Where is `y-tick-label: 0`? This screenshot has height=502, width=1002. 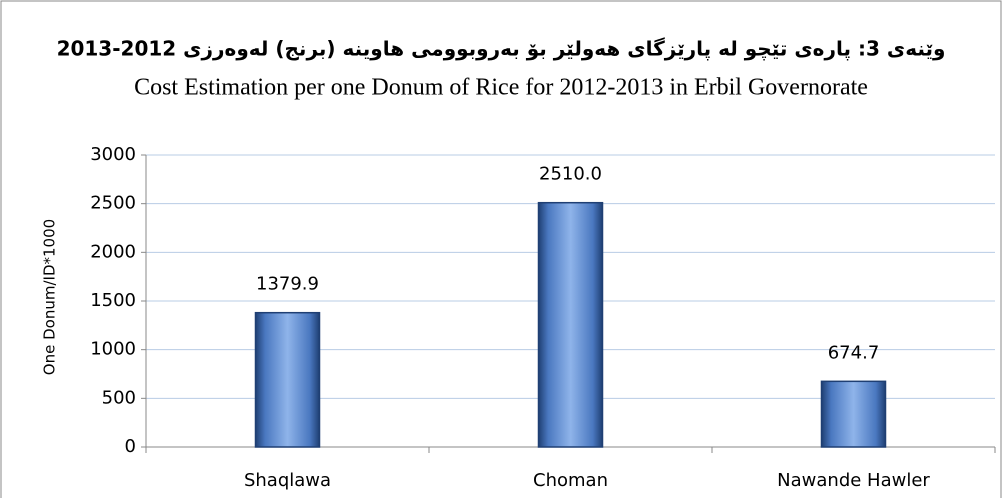
y-tick-label: 0 is located at coordinates (130, 446).